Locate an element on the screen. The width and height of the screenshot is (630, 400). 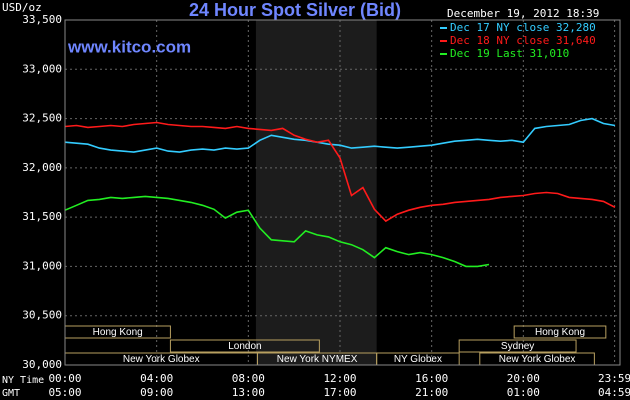
y-tick-label: 31,000 is located at coordinates (42, 265).